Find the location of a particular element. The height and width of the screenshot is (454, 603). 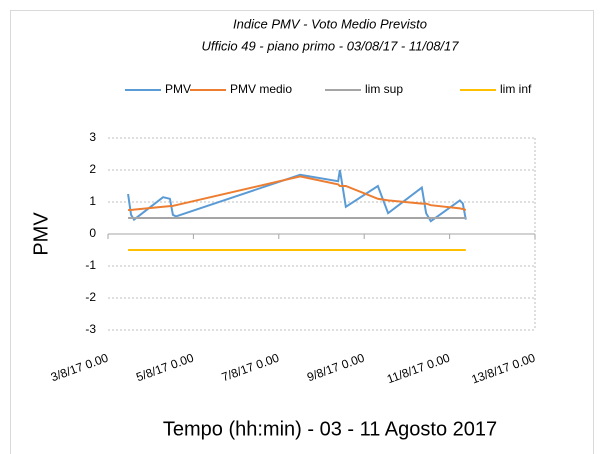

y-tick-label: -1 is located at coordinates (90, 265).